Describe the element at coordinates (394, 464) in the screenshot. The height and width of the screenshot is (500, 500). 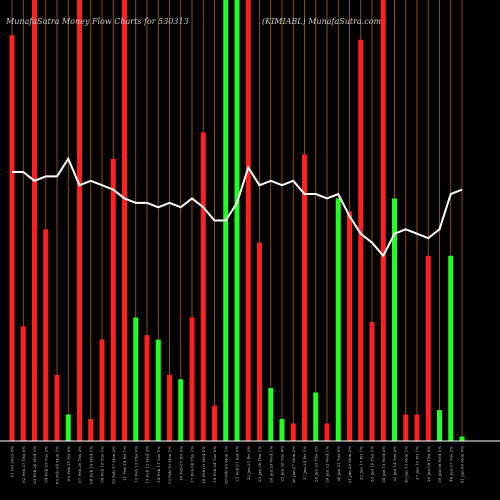
I see `x-tick-label: 35 Jan 14 Tue 2%` at that location.